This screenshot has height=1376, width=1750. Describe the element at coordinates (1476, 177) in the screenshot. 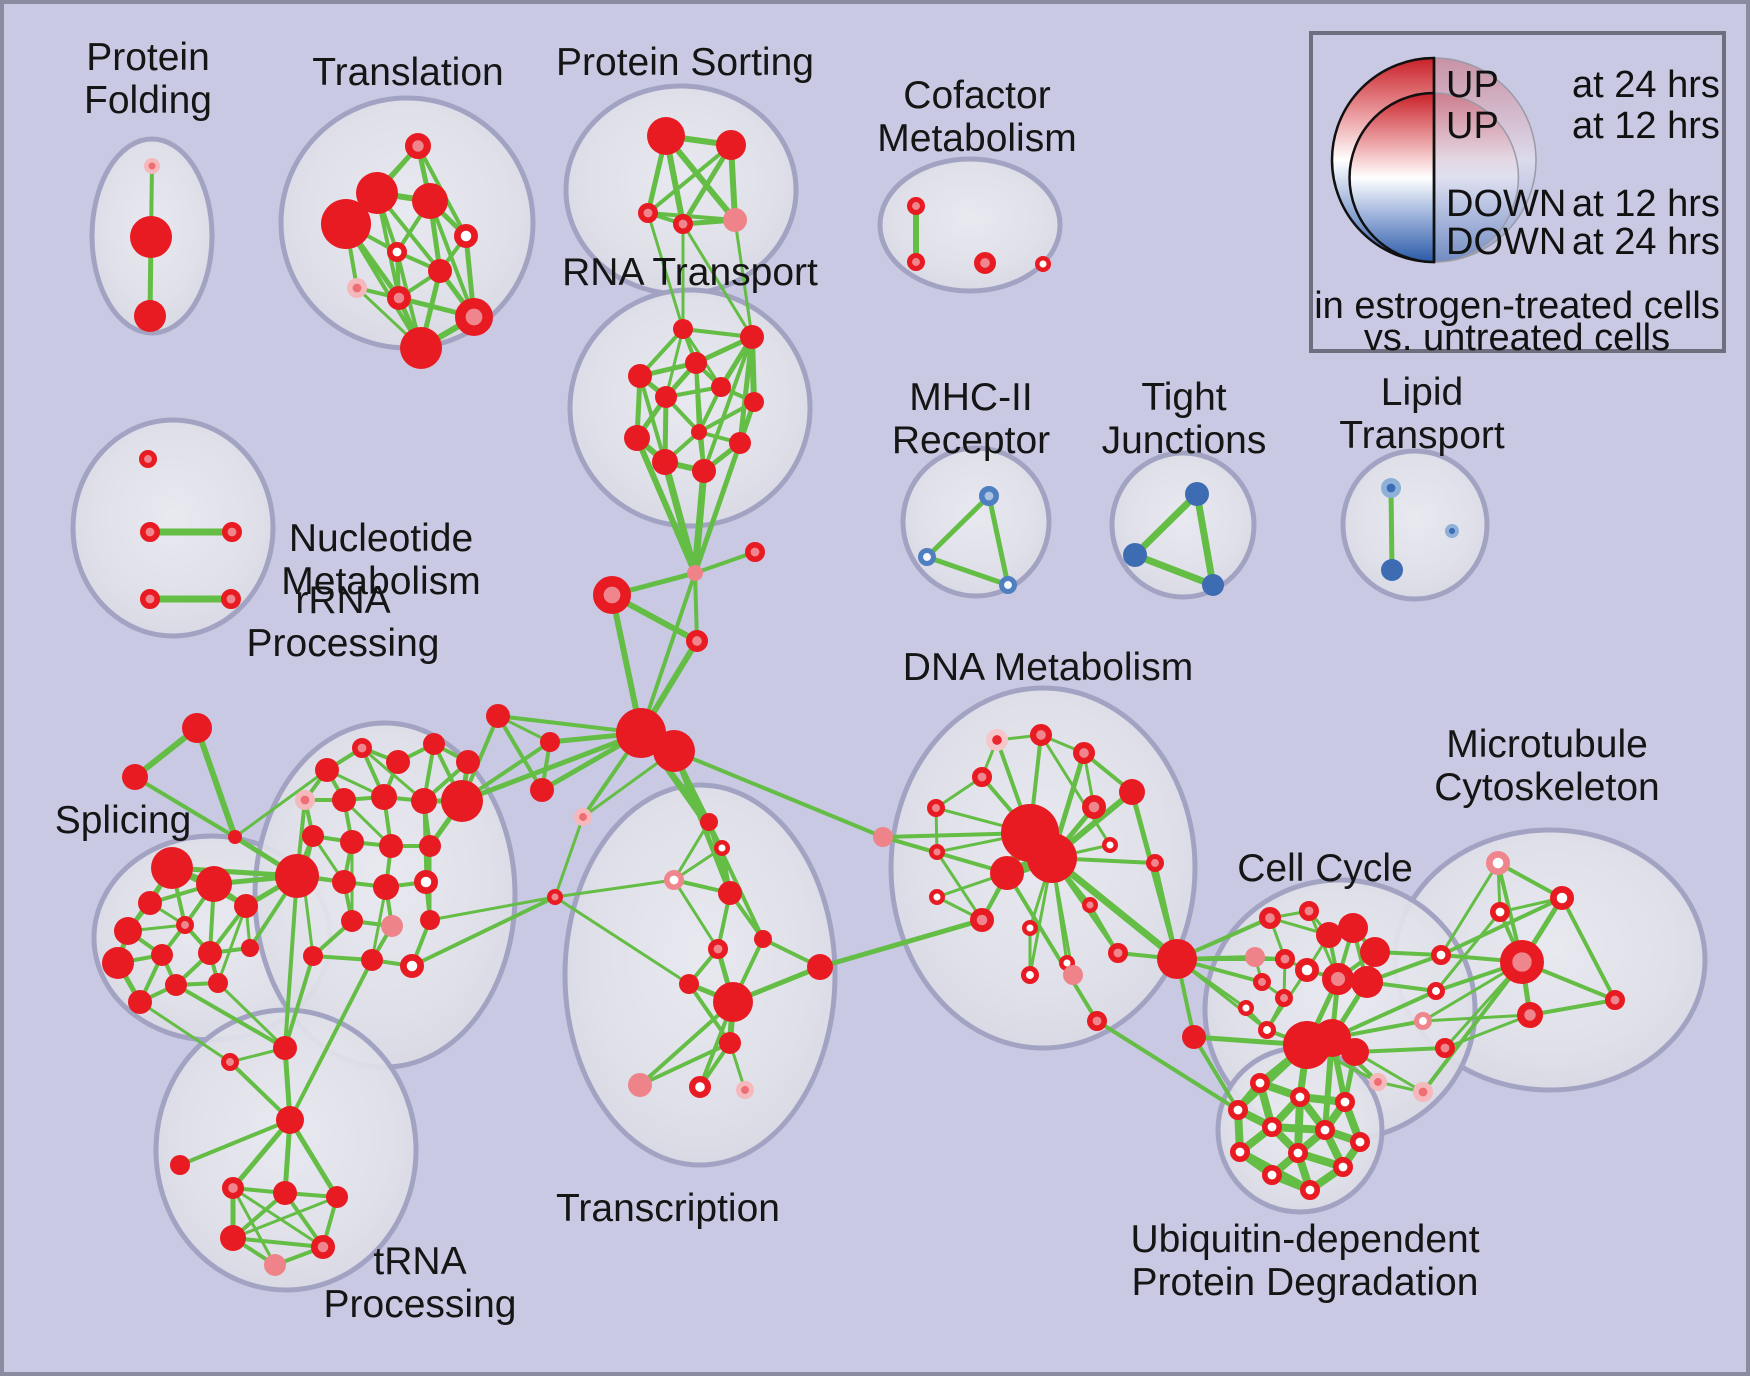

I see `legend-inner-circle-faded-half` at that location.